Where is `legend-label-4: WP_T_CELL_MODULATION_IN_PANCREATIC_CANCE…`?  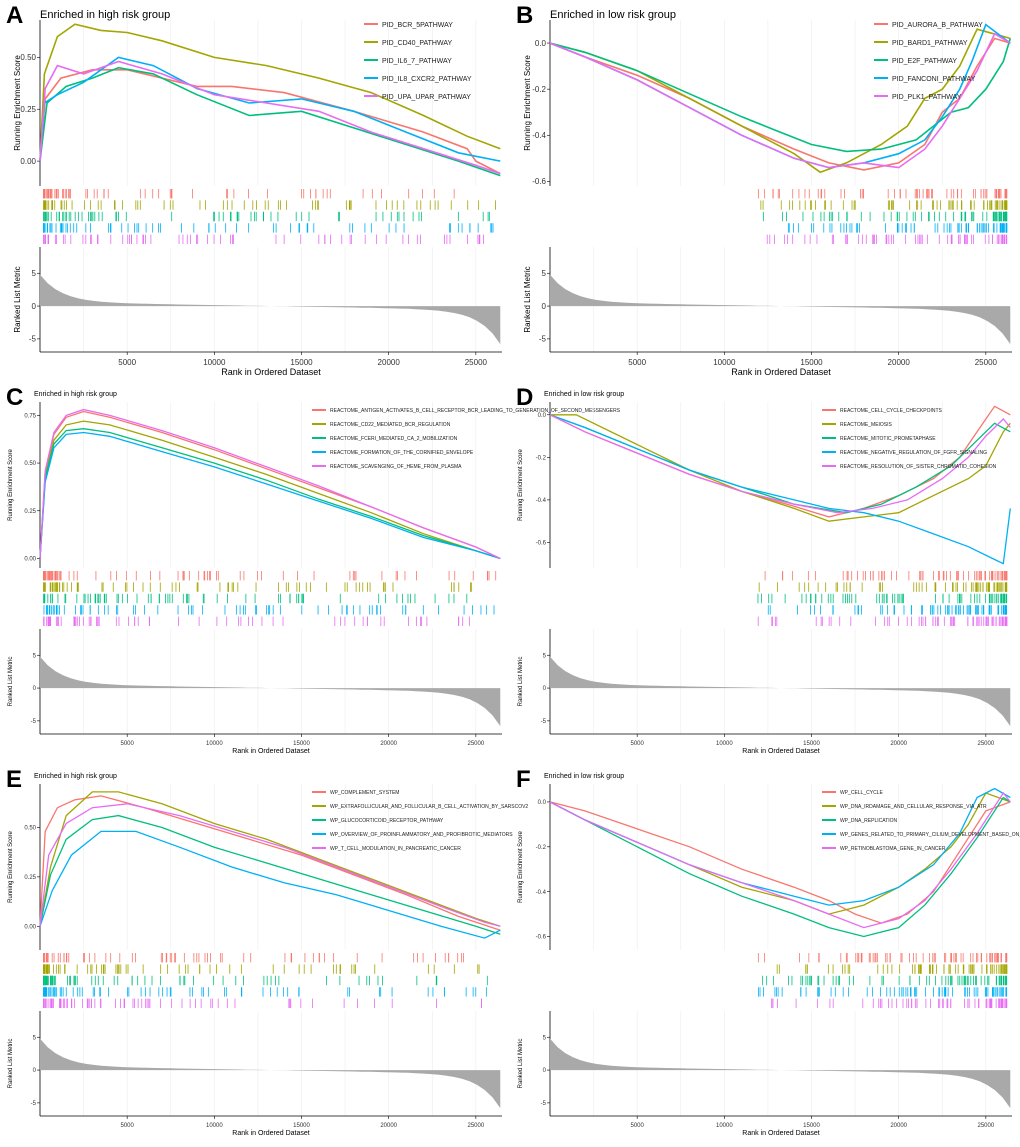 legend-label-4: WP_T_CELL_MODULATION_IN_PANCREATIC_CANCE… is located at coordinates (395, 849).